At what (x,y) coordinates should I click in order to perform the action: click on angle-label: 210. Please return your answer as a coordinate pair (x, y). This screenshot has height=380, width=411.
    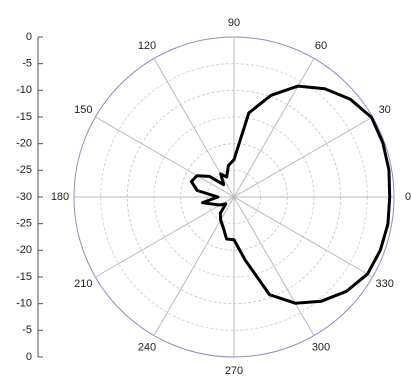
    Looking at the image, I should click on (83, 284).